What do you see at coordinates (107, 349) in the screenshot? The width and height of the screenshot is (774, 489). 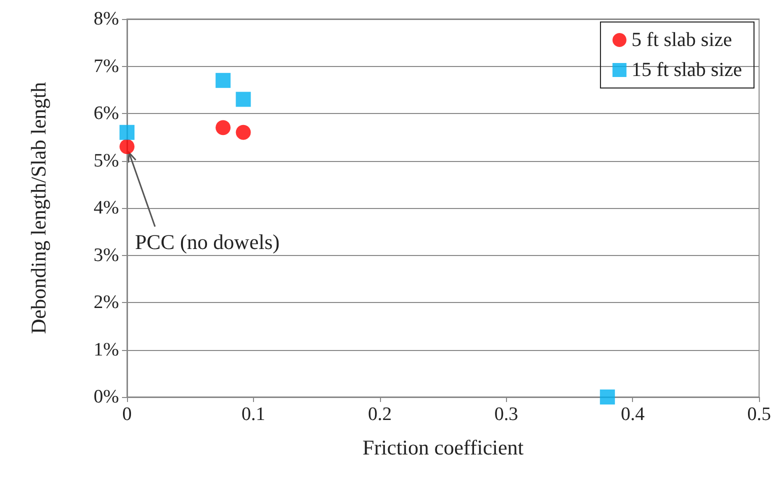 I see `y-tick-label: 1%` at bounding box center [107, 349].